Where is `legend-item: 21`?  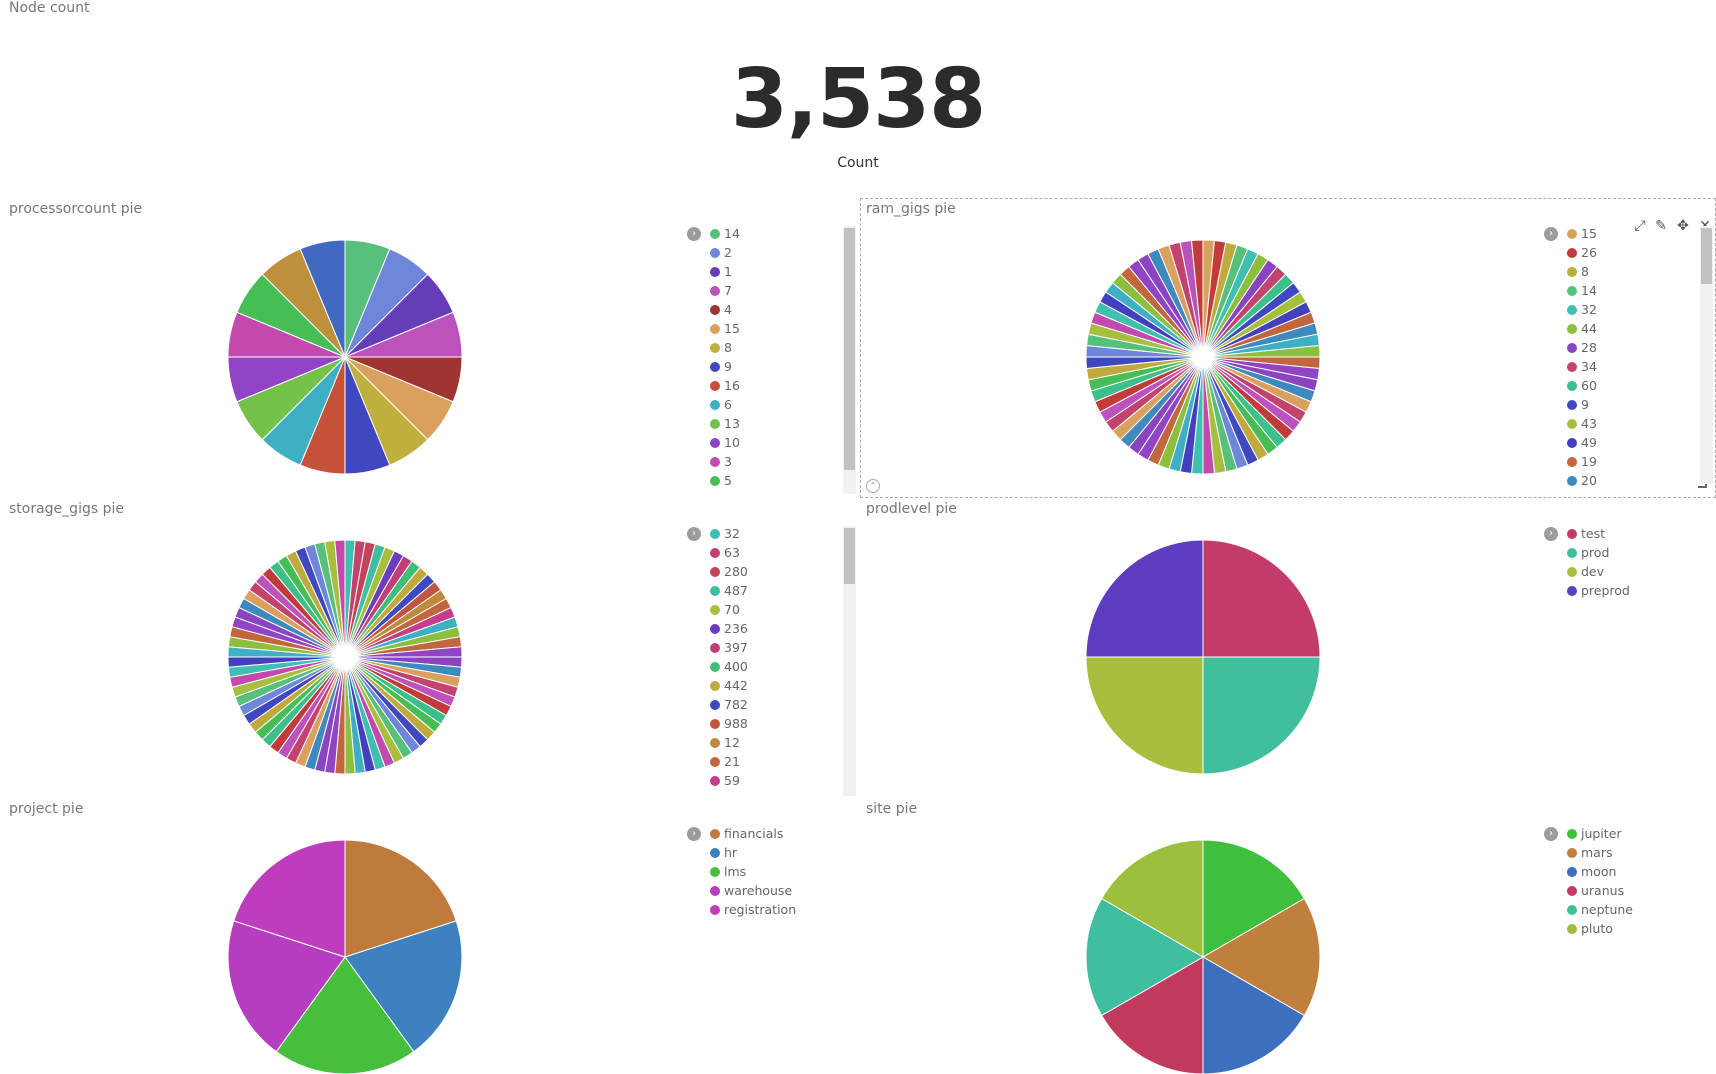 legend-item: 21 is located at coordinates (725, 761).